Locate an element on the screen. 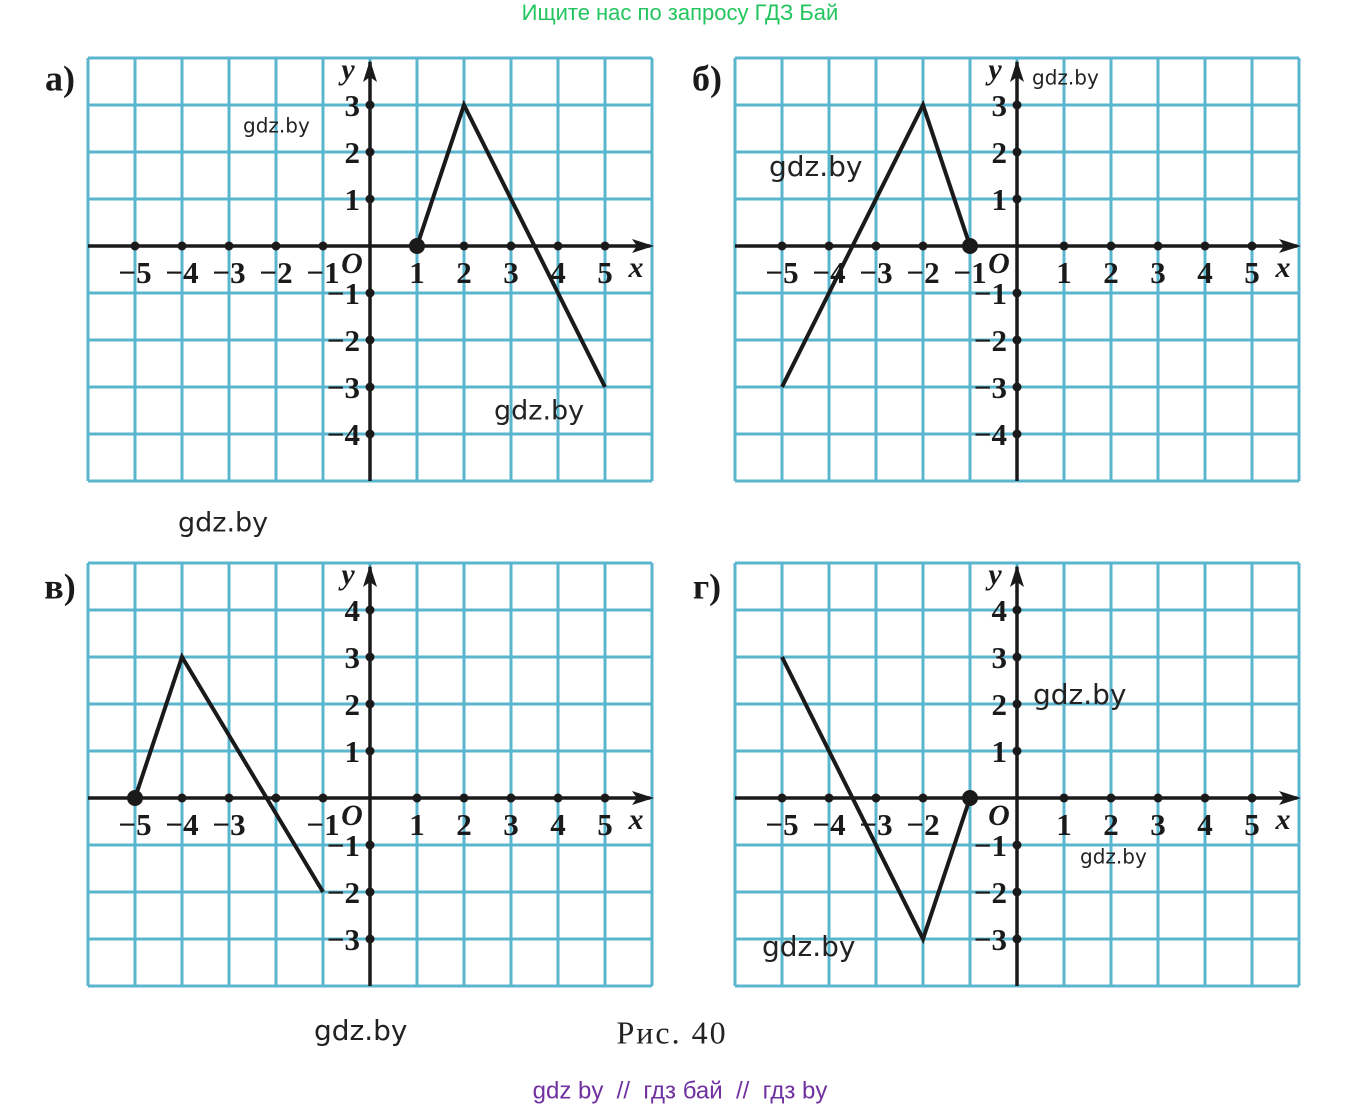  x-tick-label: −2 is located at coordinates (922, 272).